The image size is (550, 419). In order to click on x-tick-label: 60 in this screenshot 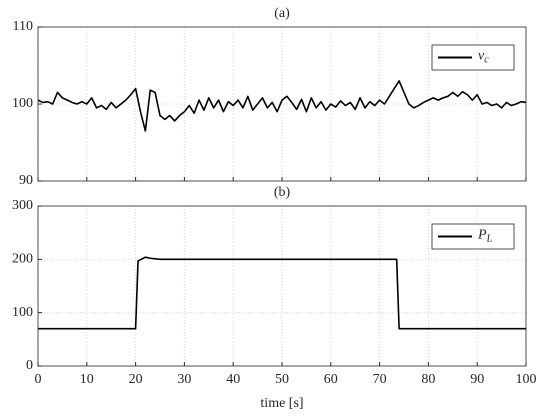, I will do `click(331, 379)`.